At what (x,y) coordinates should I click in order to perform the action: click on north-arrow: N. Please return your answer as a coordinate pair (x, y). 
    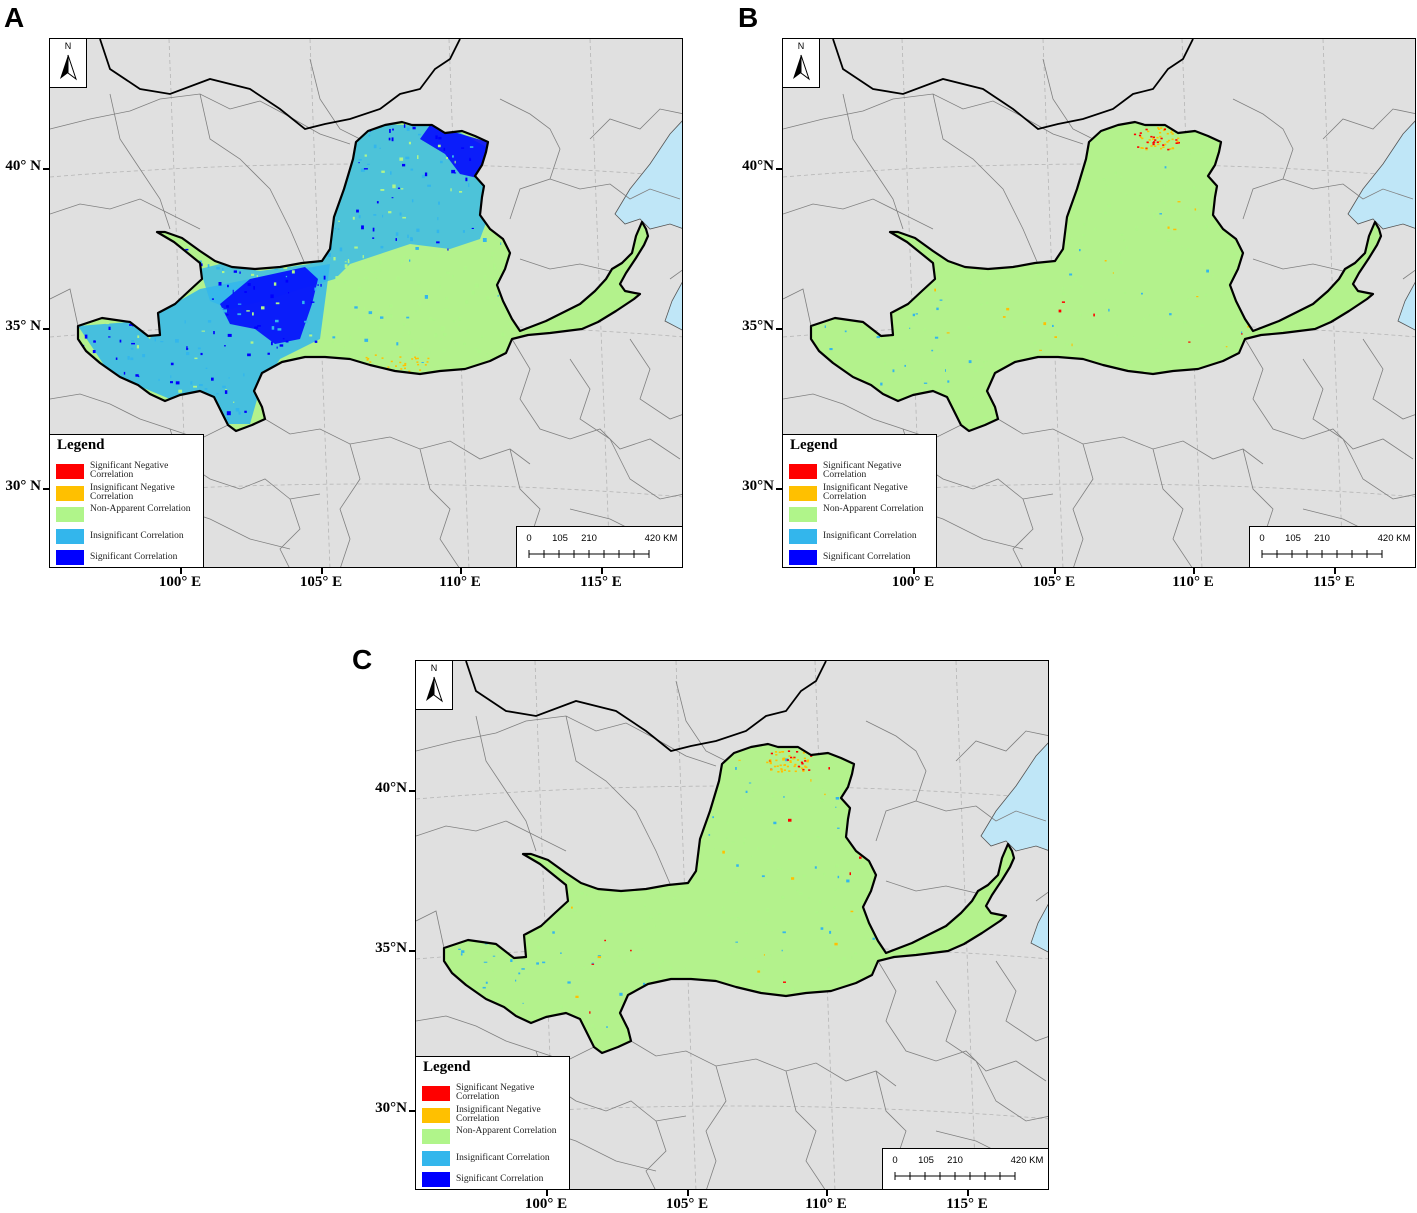
    Looking at the image, I should click on (801, 63).